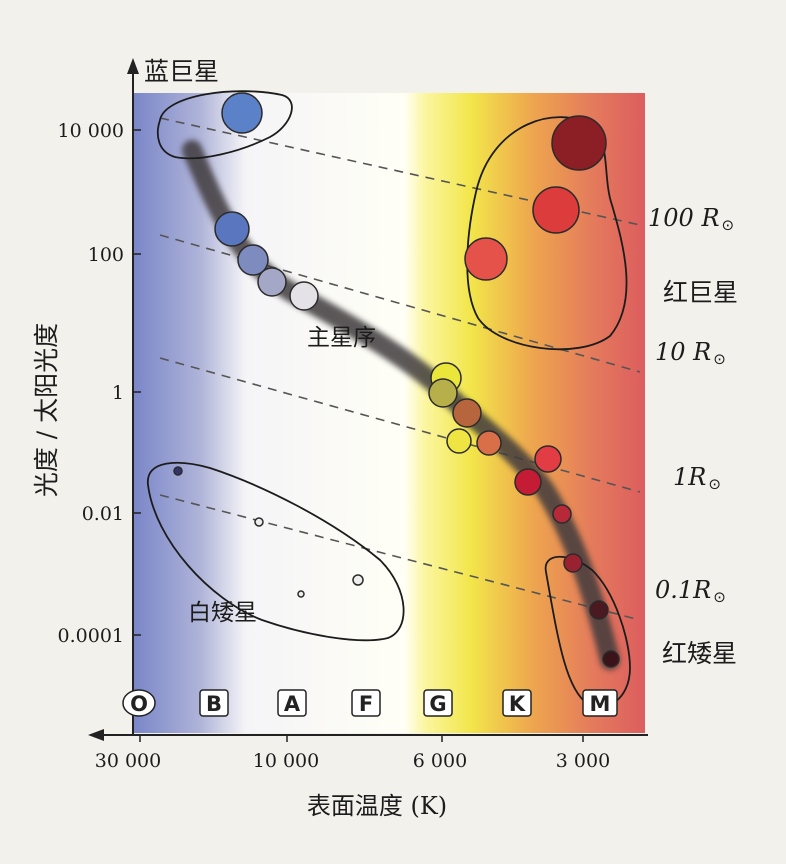 The image size is (786, 864). I want to click on x-axis-arrow-icon, so click(96, 735).